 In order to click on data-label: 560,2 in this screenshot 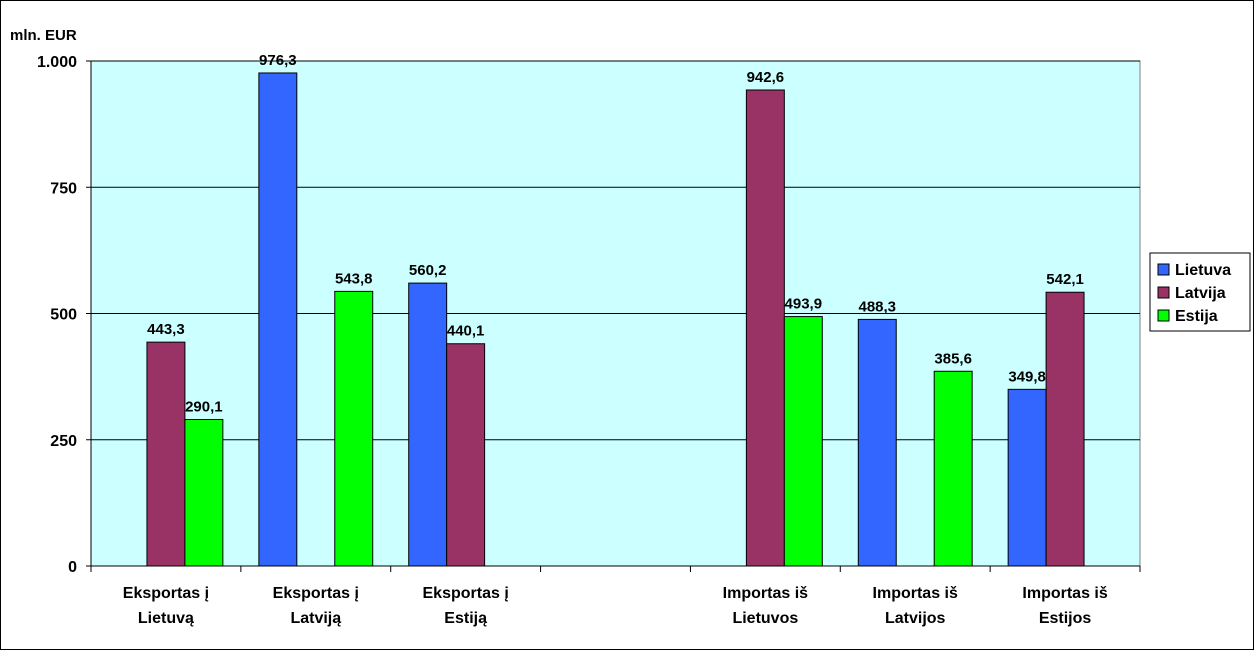, I will do `click(428, 270)`.